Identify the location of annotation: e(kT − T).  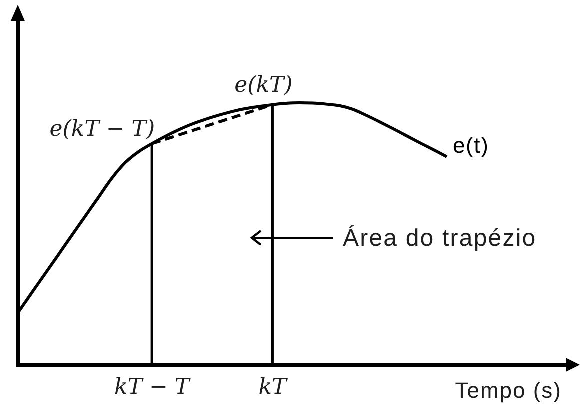
(103, 129).